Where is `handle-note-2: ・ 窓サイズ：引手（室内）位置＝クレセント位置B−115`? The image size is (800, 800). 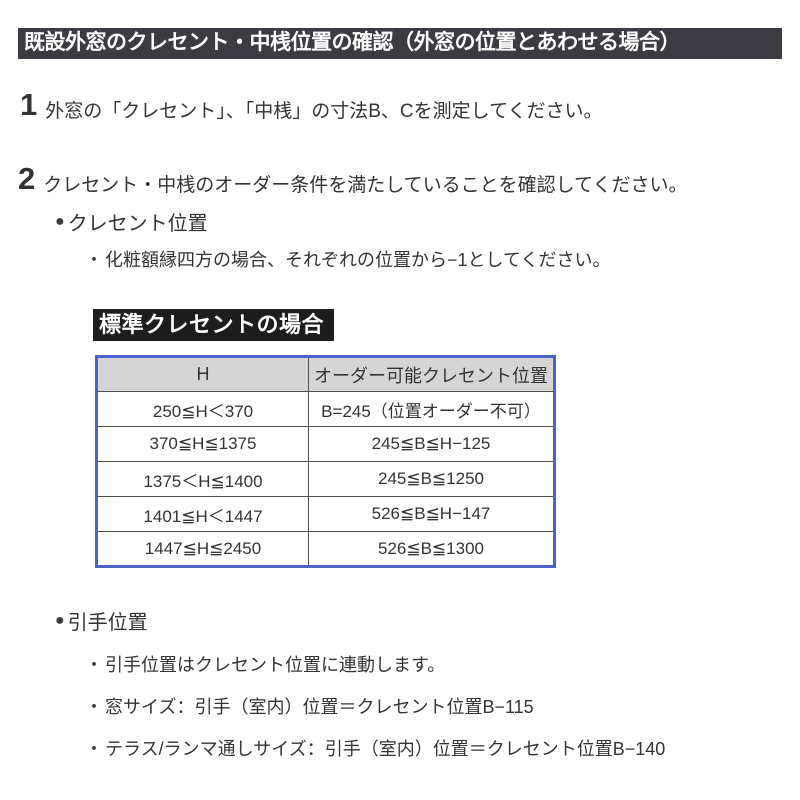 handle-note-2: ・ 窓サイズ：引手（室内）位置＝クレセント位置B−115 is located at coordinates (442, 706).